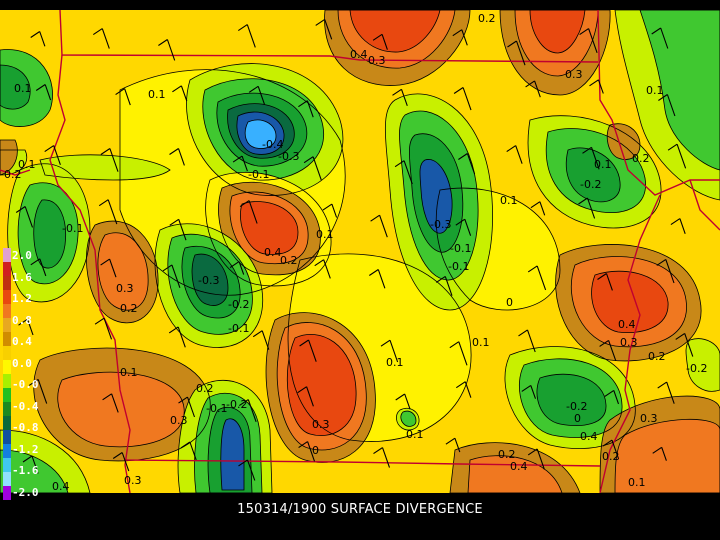 This screenshot has height=540, width=720. What do you see at coordinates (360, 509) in the screenshot?
I see `map-caption: 150314/1900 SURFACE DIVERGENCE` at bounding box center [360, 509].